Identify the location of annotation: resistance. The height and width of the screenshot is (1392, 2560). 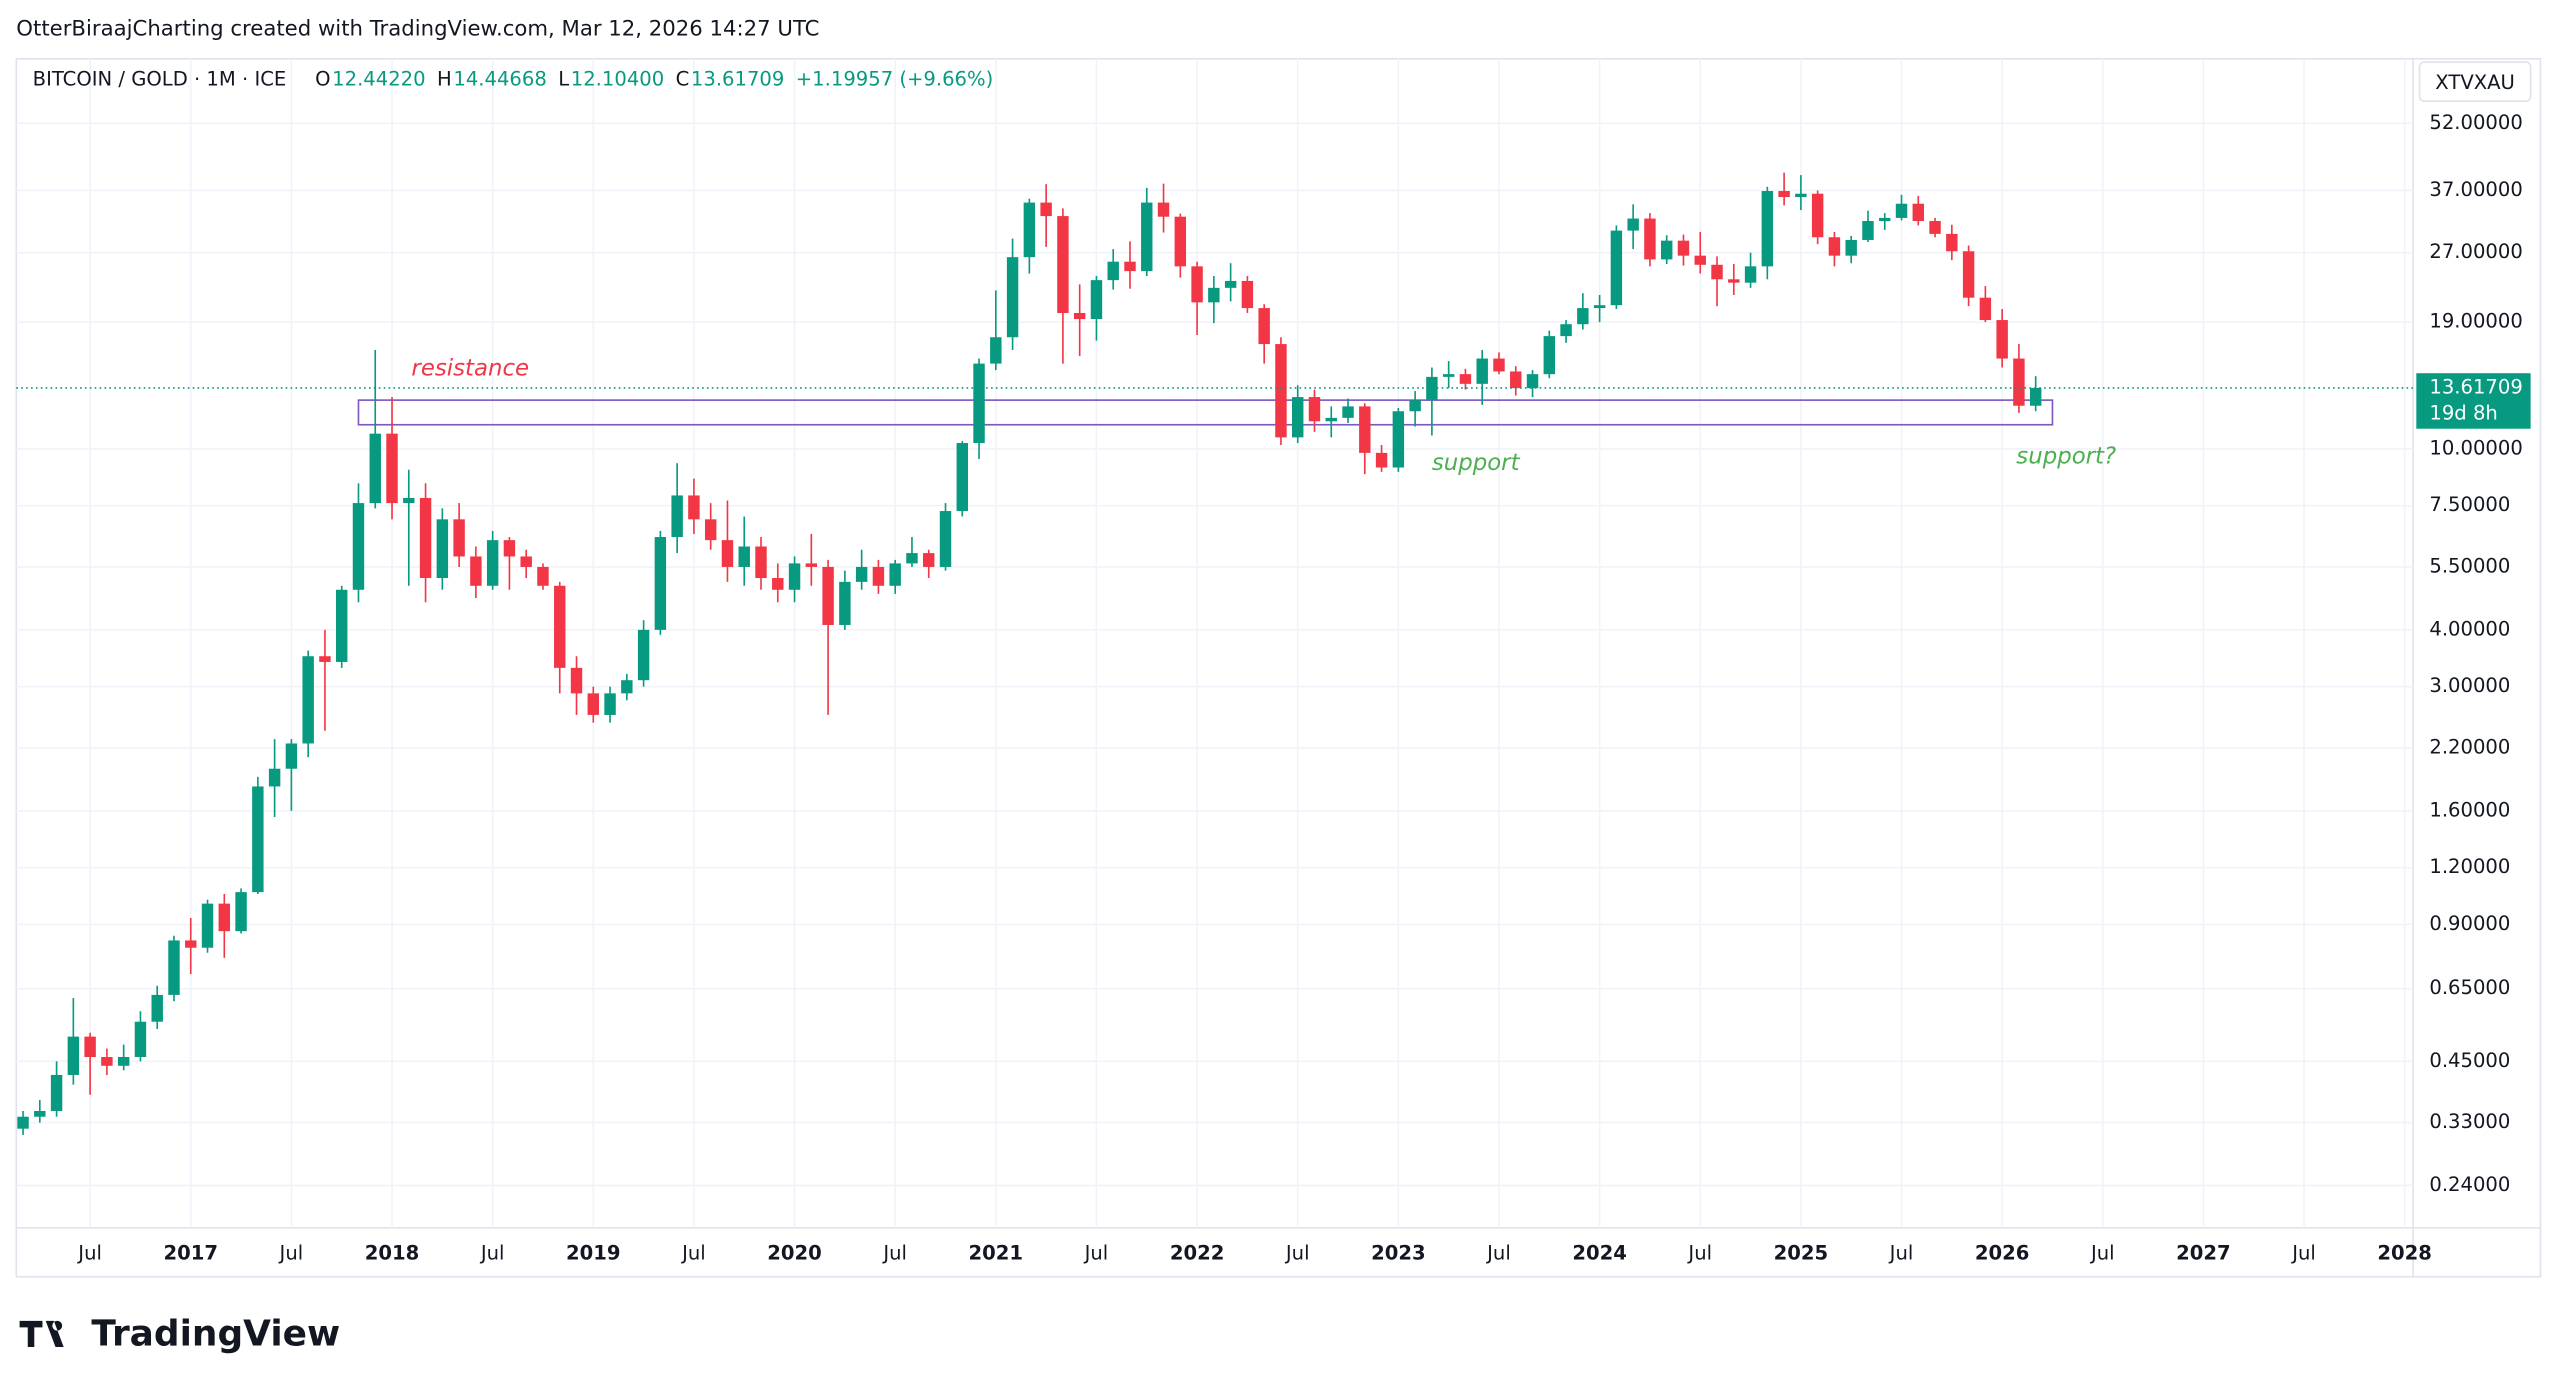
(470, 368).